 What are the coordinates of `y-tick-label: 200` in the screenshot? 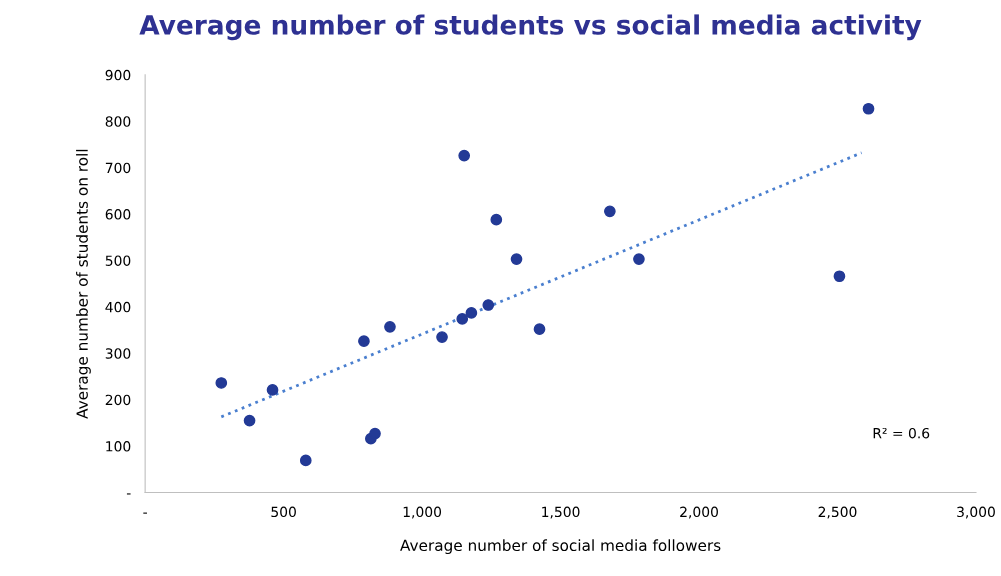 It's located at (118, 400).